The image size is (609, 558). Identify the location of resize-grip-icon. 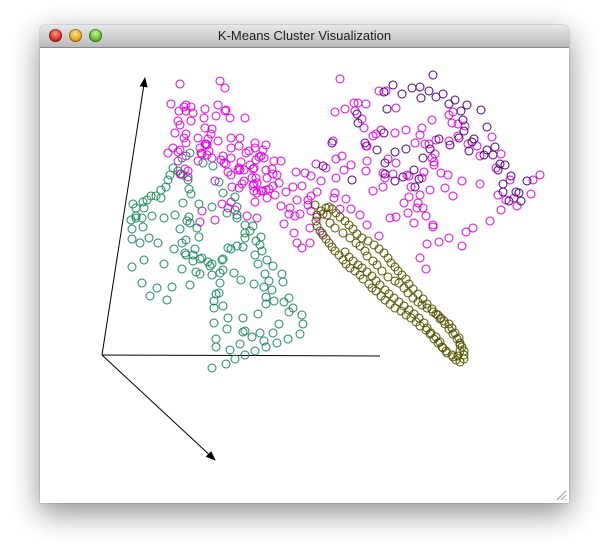
(561, 495).